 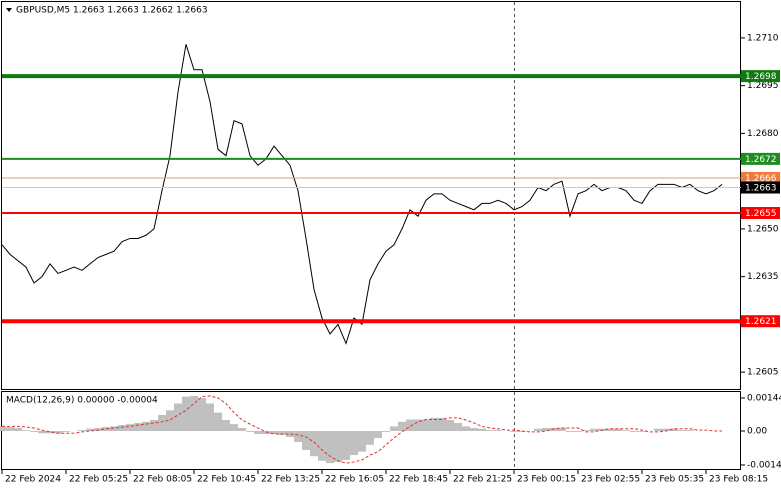 I want to click on y-tick-label: 1.2635, so click(x=763, y=277).